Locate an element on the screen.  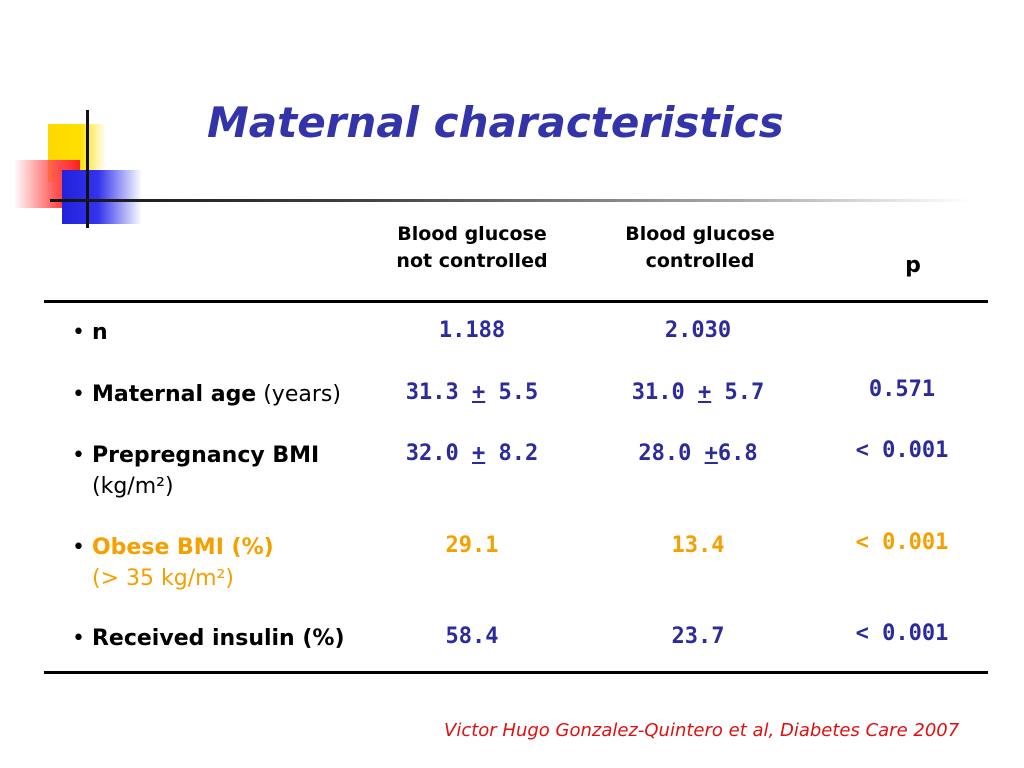
column-header-p: p is located at coordinates (913, 265).